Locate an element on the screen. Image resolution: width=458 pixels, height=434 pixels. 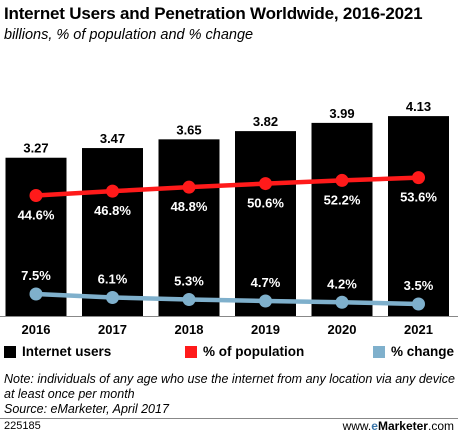
chart-subtitle: billions, % of population and % change is located at coordinates (129, 35).